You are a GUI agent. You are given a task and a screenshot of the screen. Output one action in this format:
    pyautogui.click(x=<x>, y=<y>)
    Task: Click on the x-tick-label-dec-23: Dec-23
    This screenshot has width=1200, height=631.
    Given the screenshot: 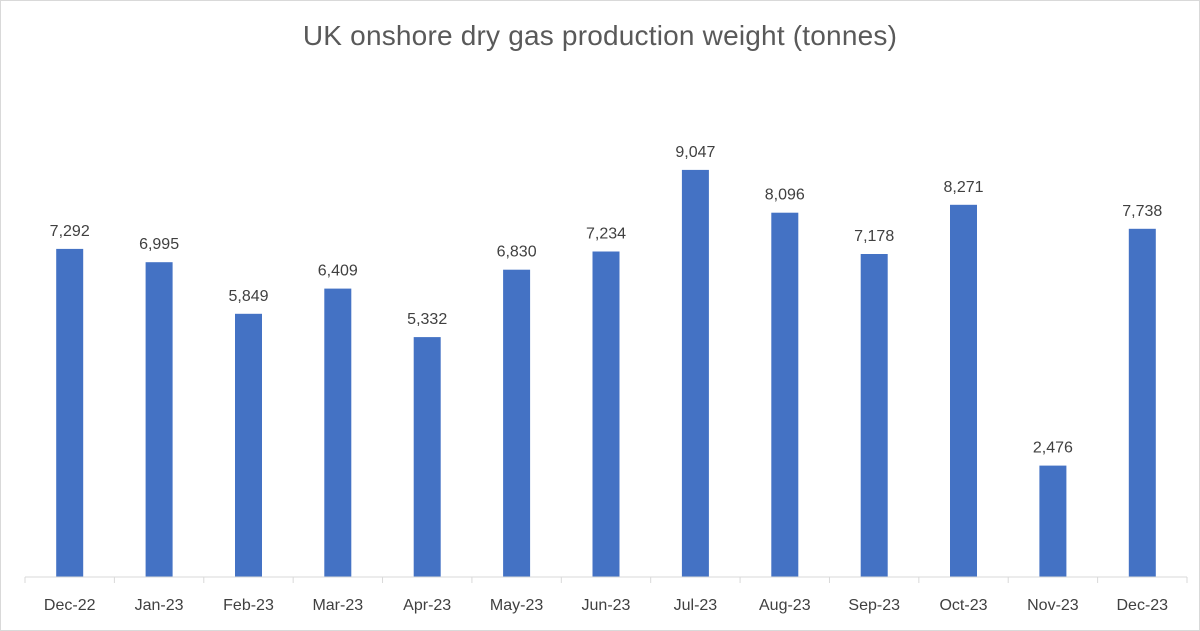 What is the action you would take?
    pyautogui.click(x=1143, y=605)
    